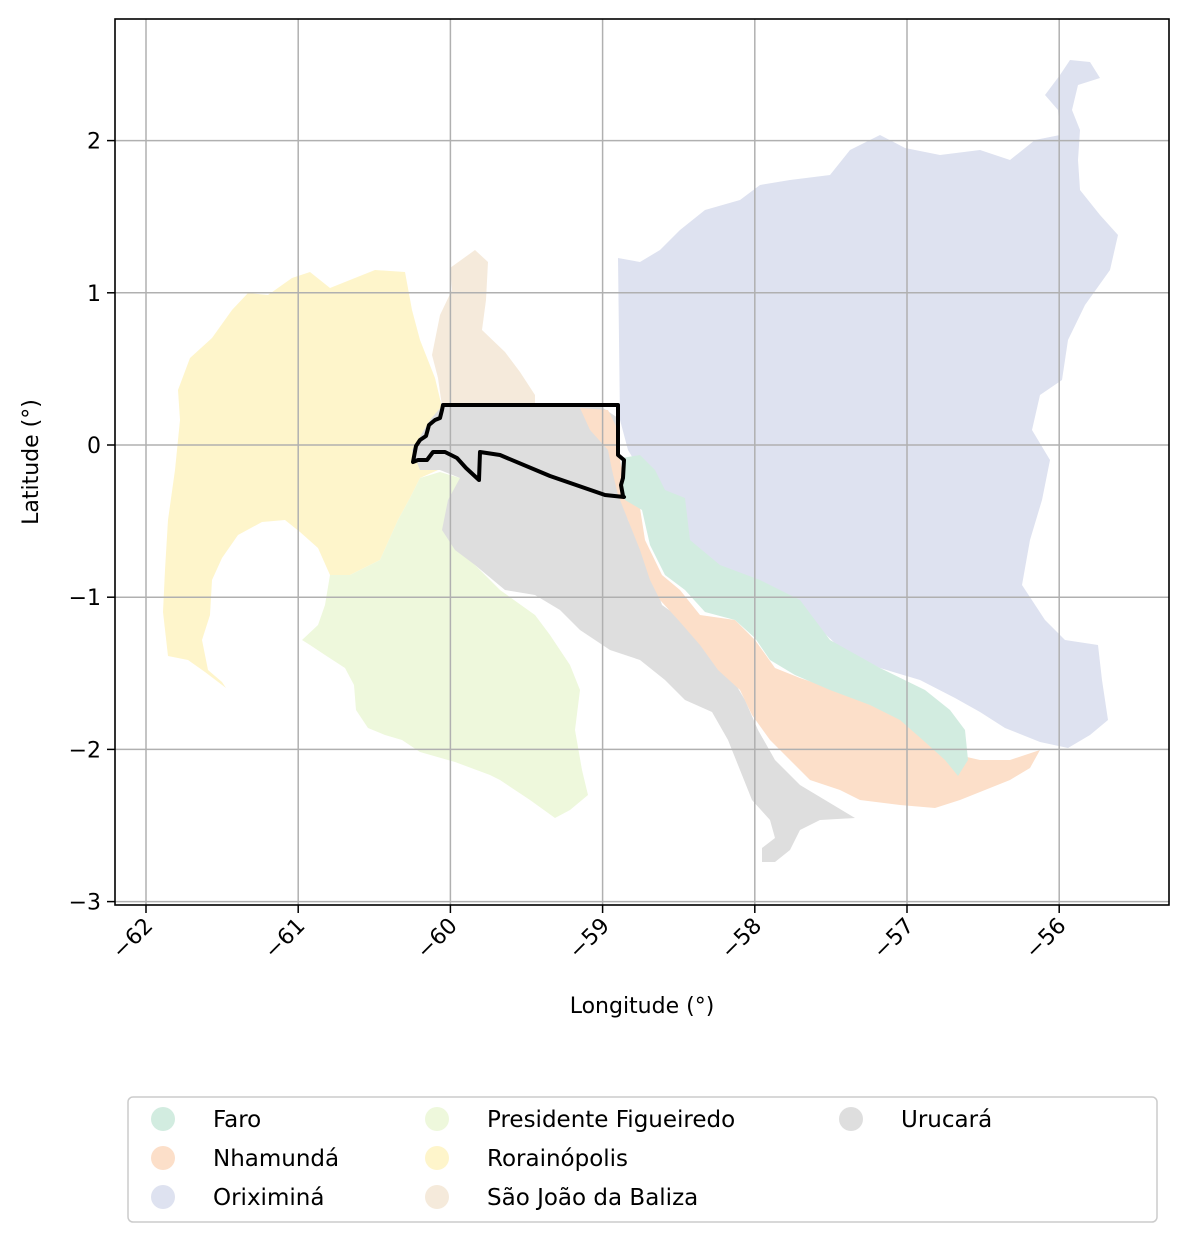 This screenshot has width=1188, height=1242. I want to click on x-tick-label: −58, so click(742, 939).